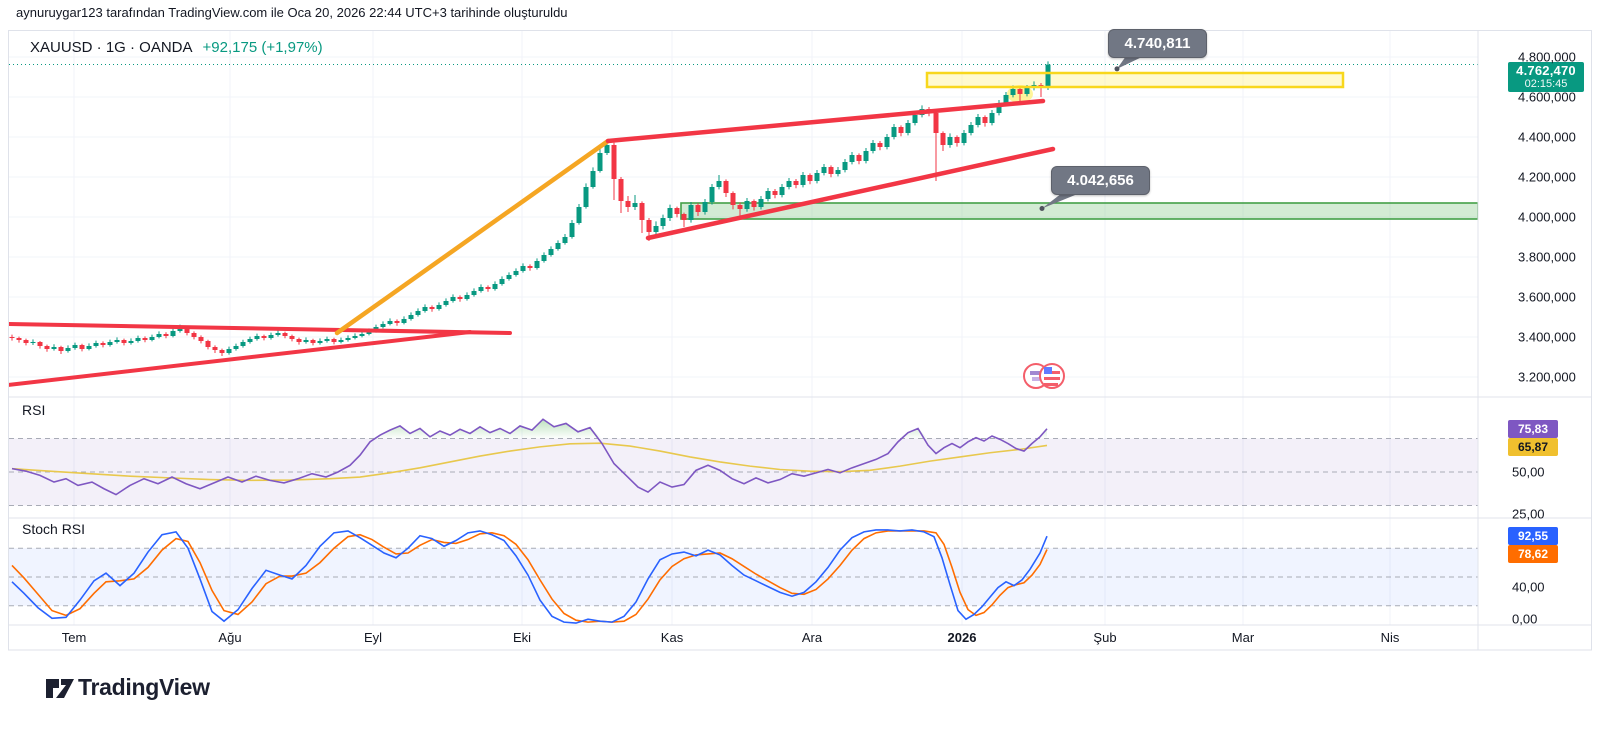 This screenshot has height=733, width=1600. What do you see at coordinates (54, 529) in the screenshot?
I see `stoch-pane-title: Stoch RSI` at bounding box center [54, 529].